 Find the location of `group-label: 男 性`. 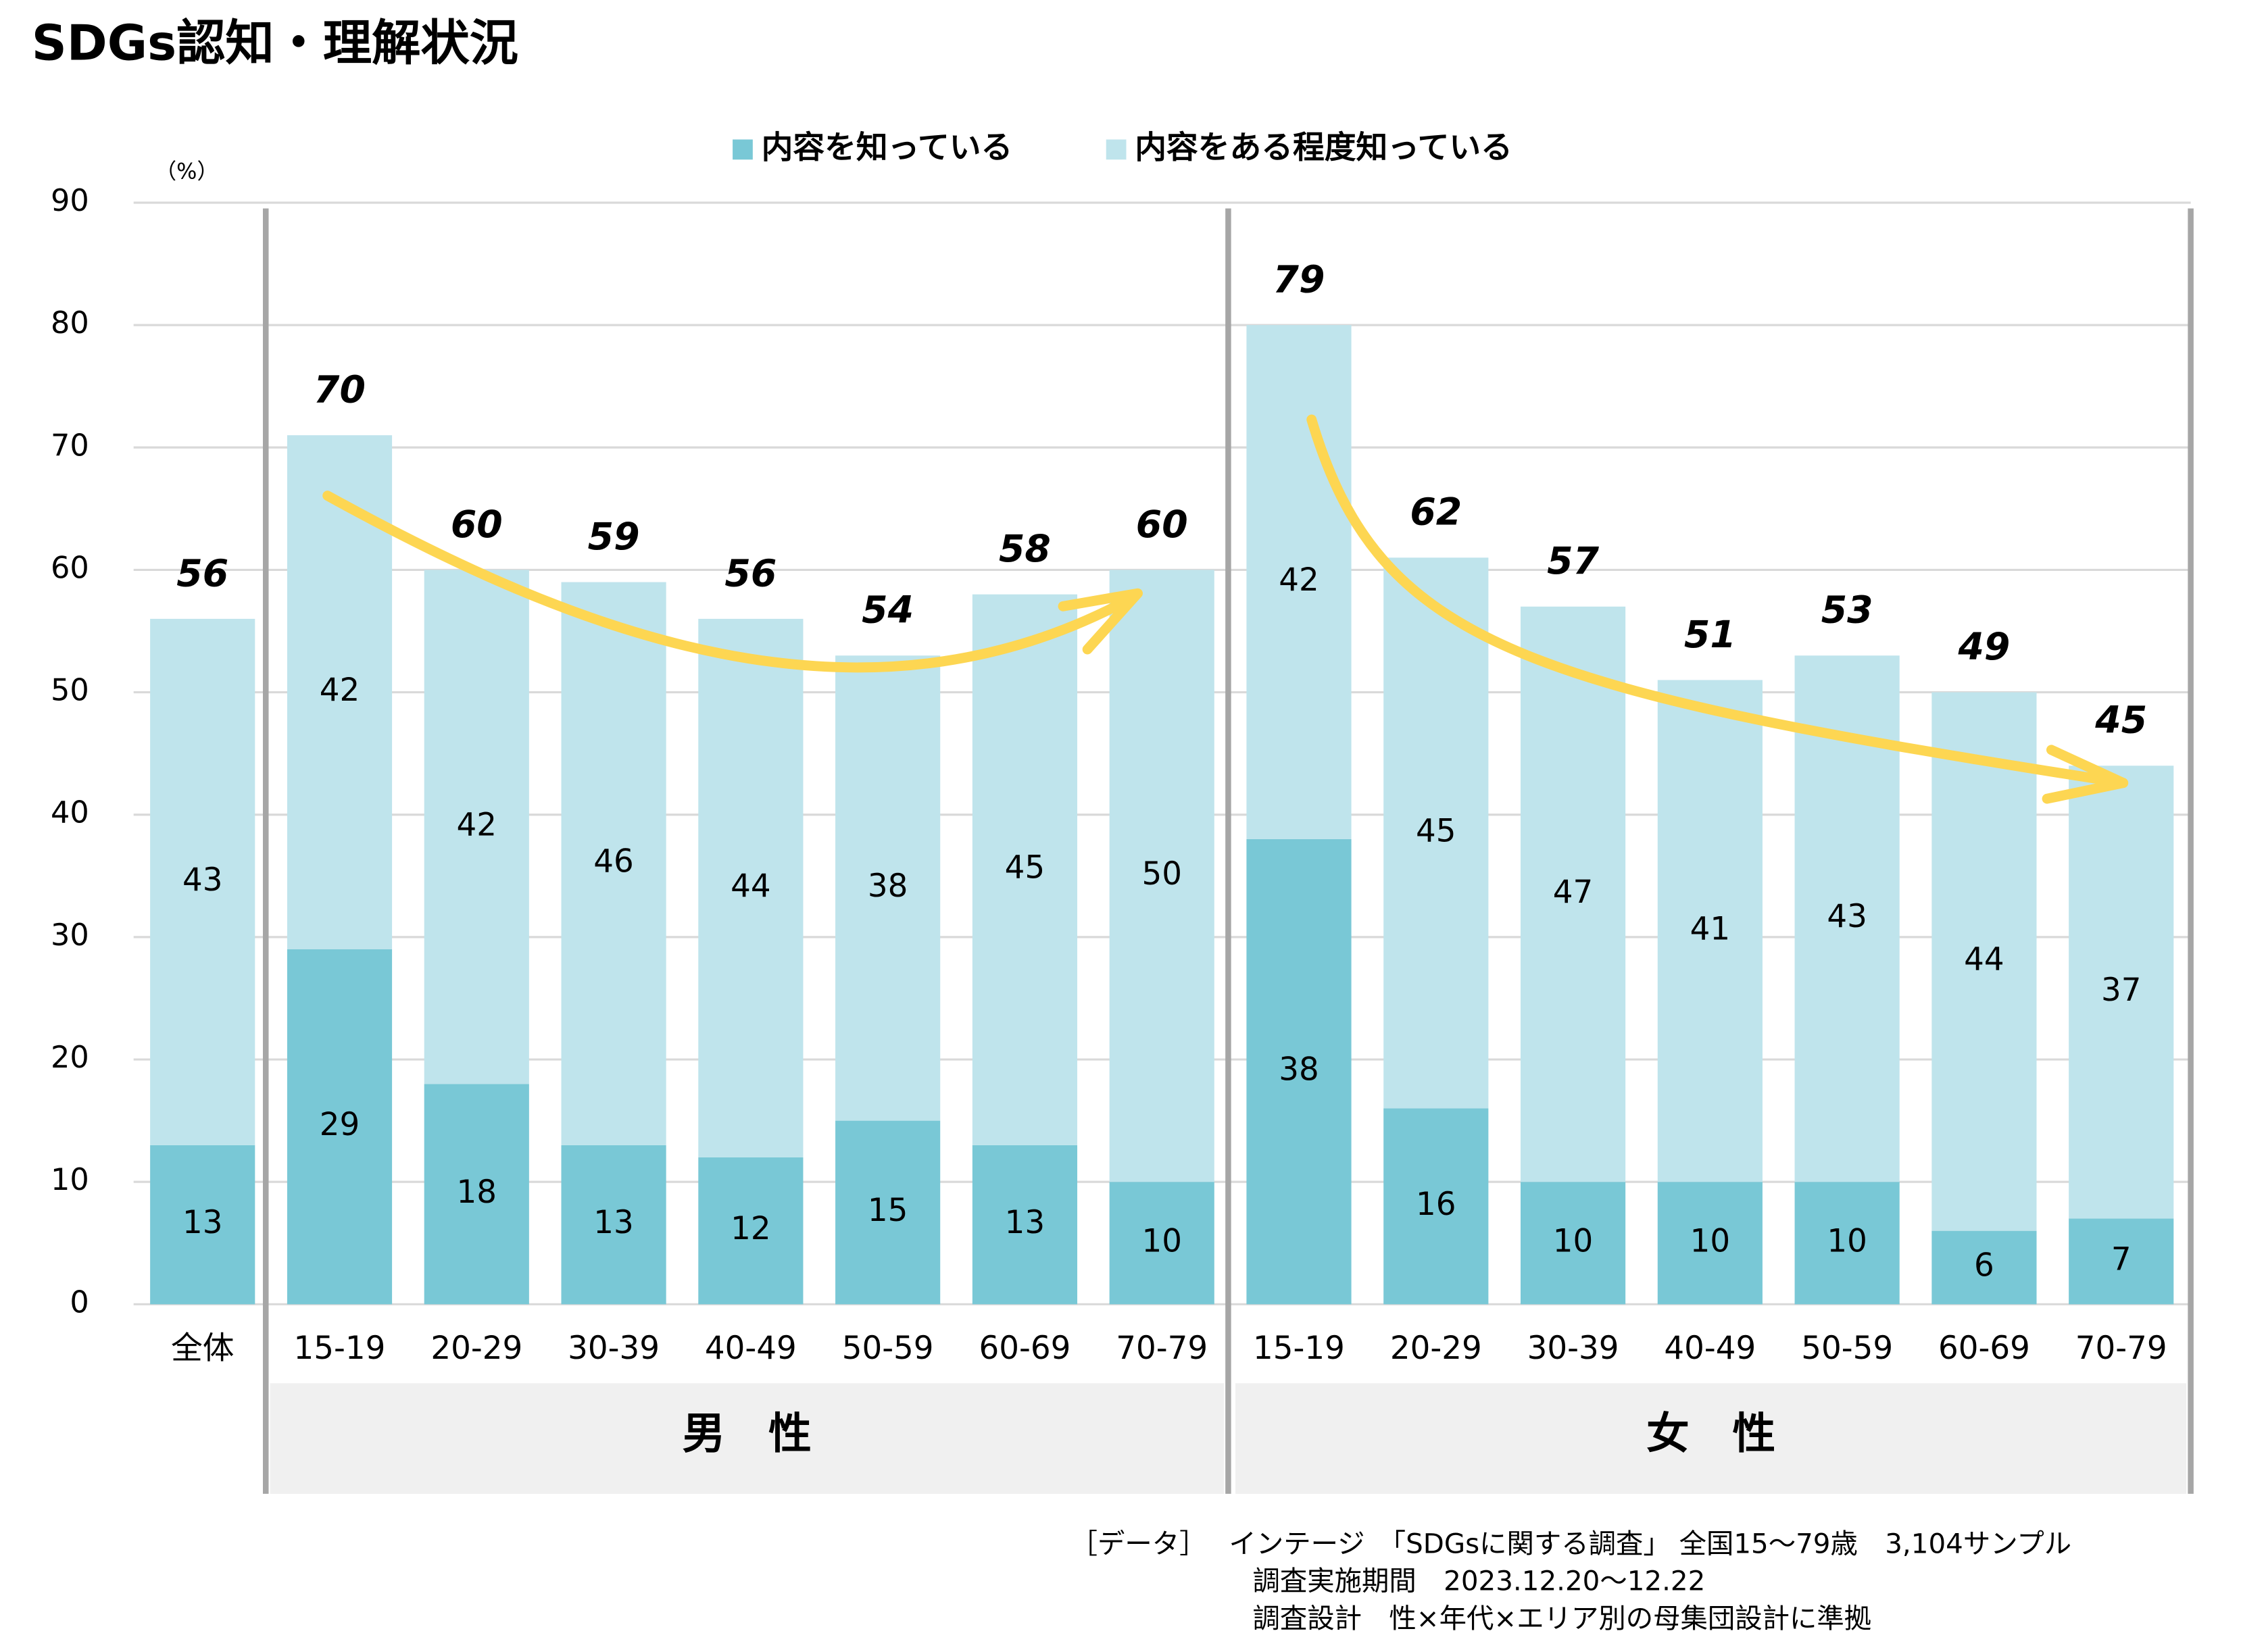

group-label: 男 性 is located at coordinates (747, 1434).